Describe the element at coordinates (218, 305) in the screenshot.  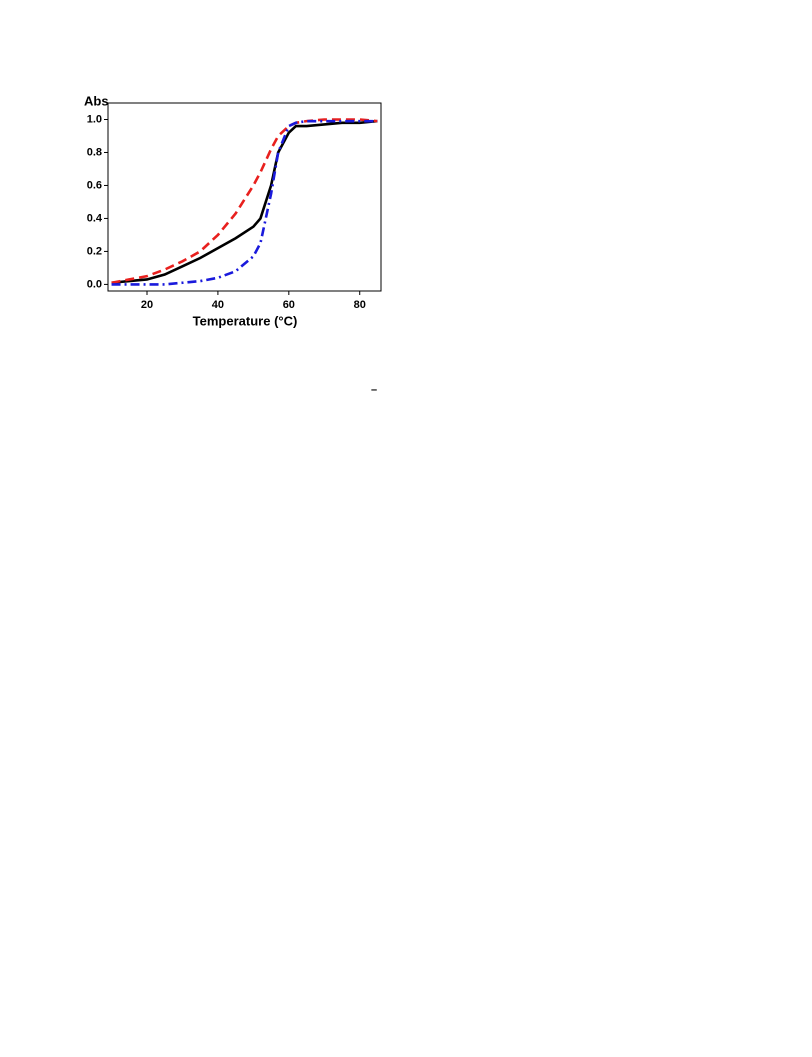
I see `x-tick-label: 40` at that location.